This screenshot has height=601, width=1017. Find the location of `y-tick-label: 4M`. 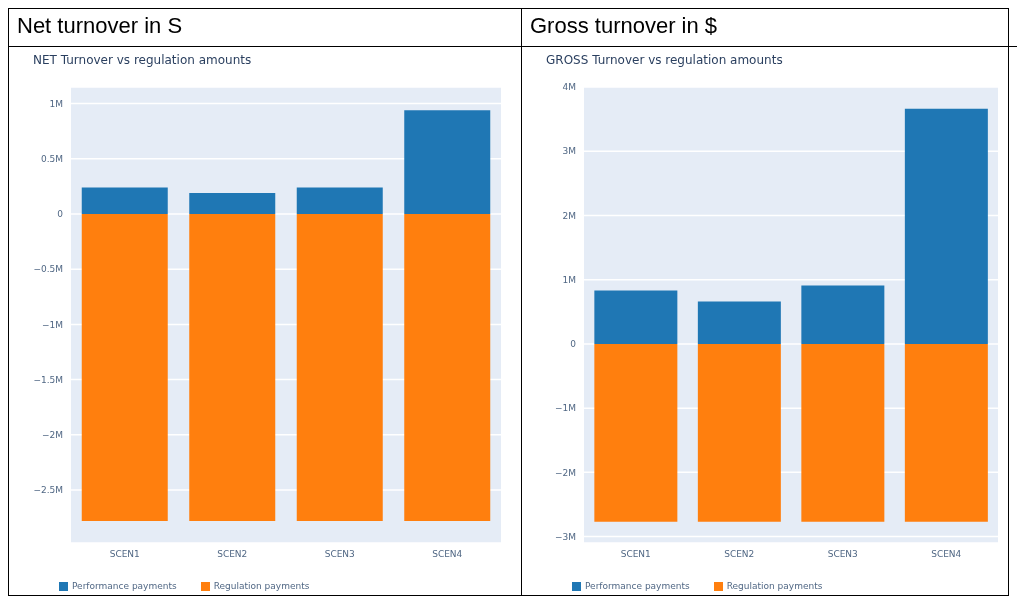

y-tick-label: 4M is located at coordinates (569, 87).